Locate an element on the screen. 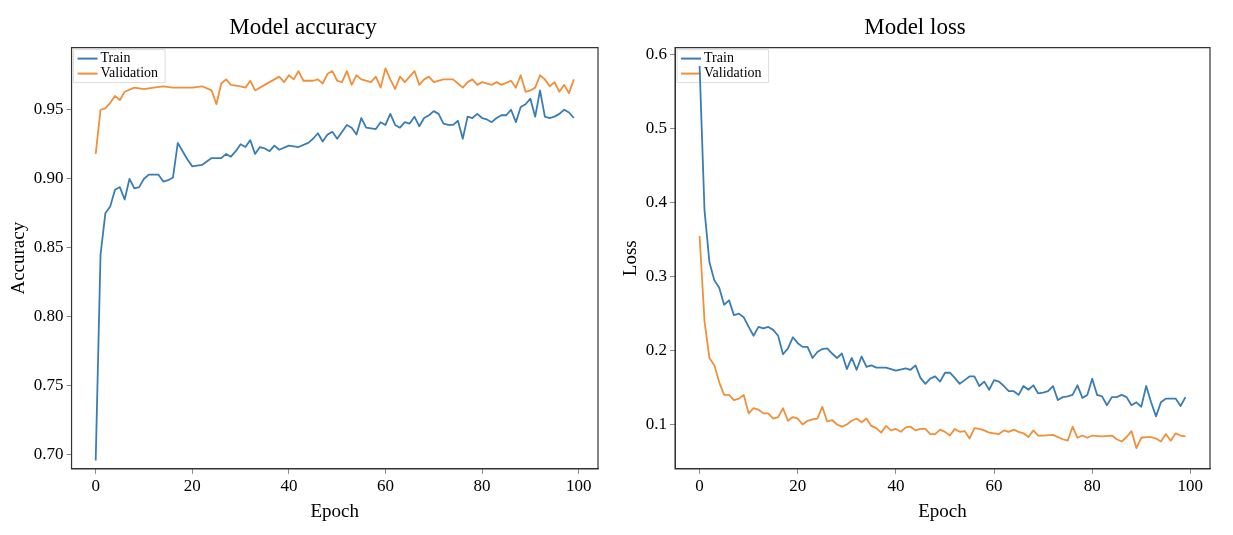 Image resolution: width=1233 pixels, height=535 pixels. chart-title: Model loss is located at coordinates (915, 26).